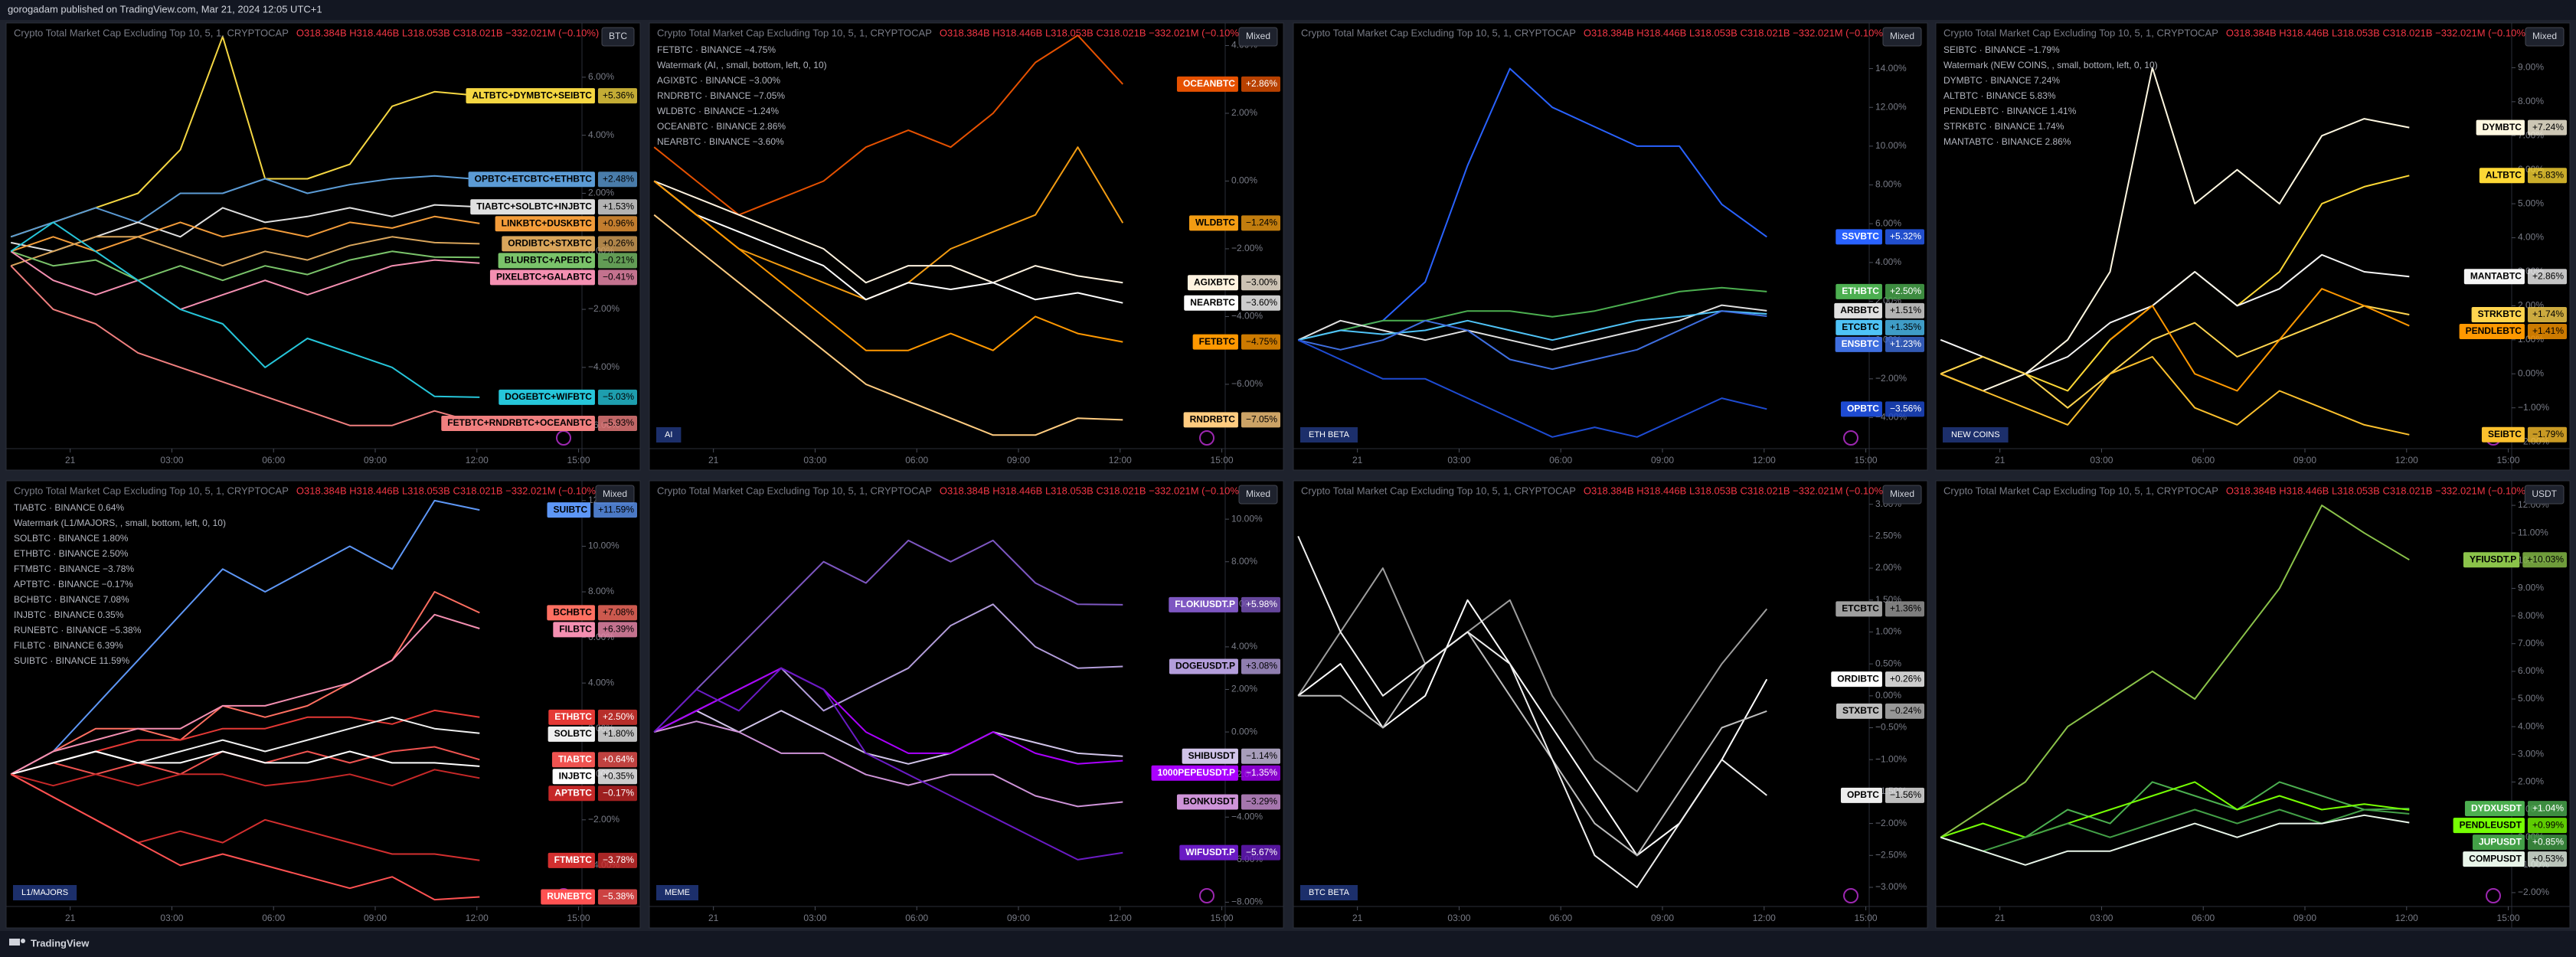  I want to click on legend-line: ETHBTC · BINANCE 2.50%, so click(71, 553).